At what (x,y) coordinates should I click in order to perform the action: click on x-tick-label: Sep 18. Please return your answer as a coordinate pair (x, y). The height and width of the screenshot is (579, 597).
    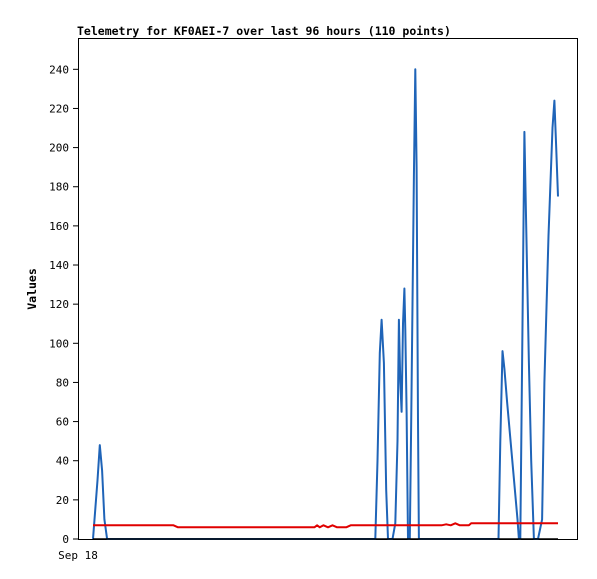
    Looking at the image, I should click on (78, 555).